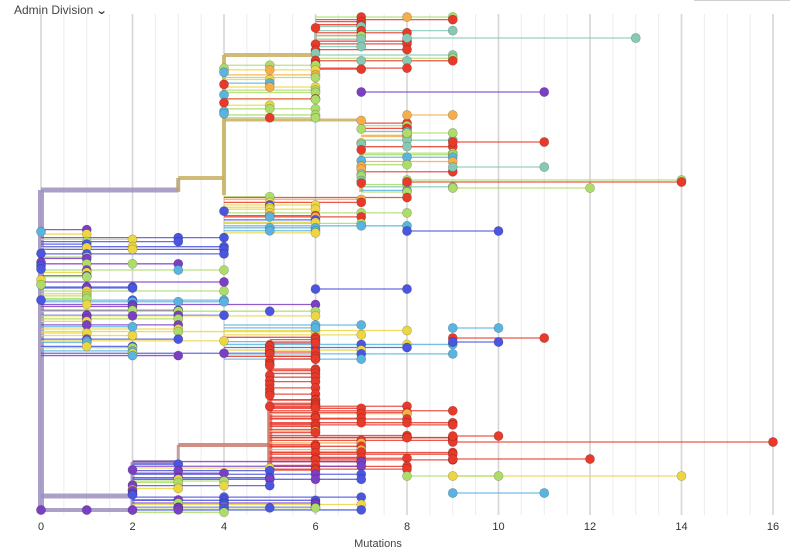  Describe the element at coordinates (224, 527) in the screenshot. I see `x-tick-label: 4` at that location.